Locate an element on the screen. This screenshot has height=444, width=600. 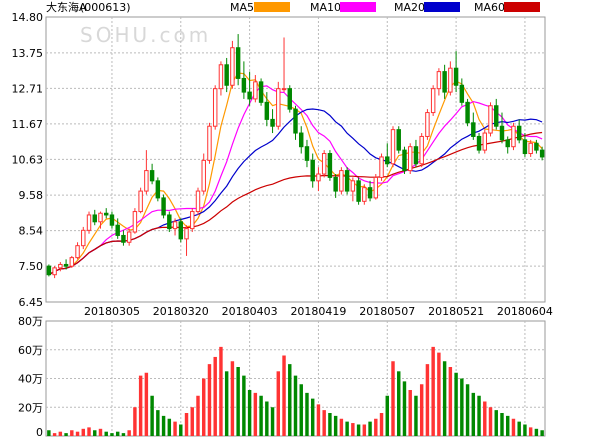
price-tick-label: 7.50 is located at coordinates (31, 266).